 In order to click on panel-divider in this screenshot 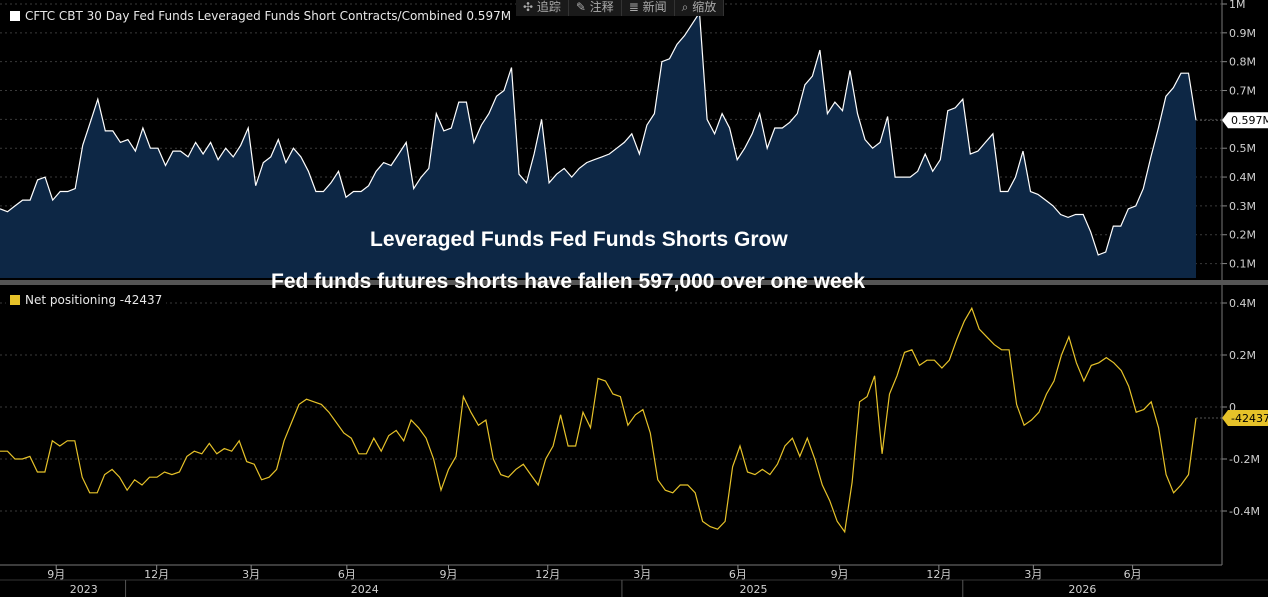, I will do `click(634, 282)`.